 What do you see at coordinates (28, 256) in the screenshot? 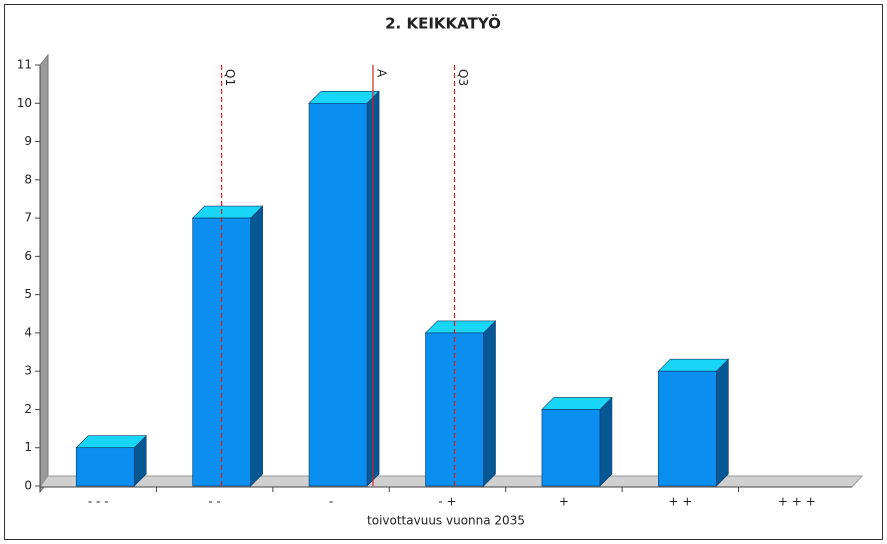
I see `y-tick-label: 6` at bounding box center [28, 256].